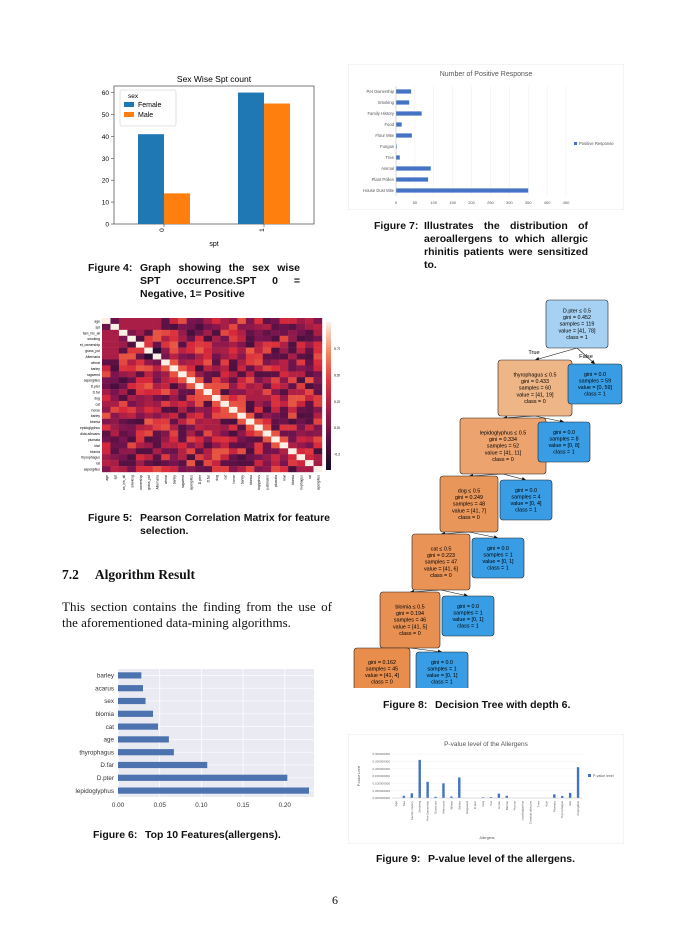 This screenshot has height=951, width=673. What do you see at coordinates (396, 804) in the screenshot?
I see `x-tick-label: Age` at bounding box center [396, 804].